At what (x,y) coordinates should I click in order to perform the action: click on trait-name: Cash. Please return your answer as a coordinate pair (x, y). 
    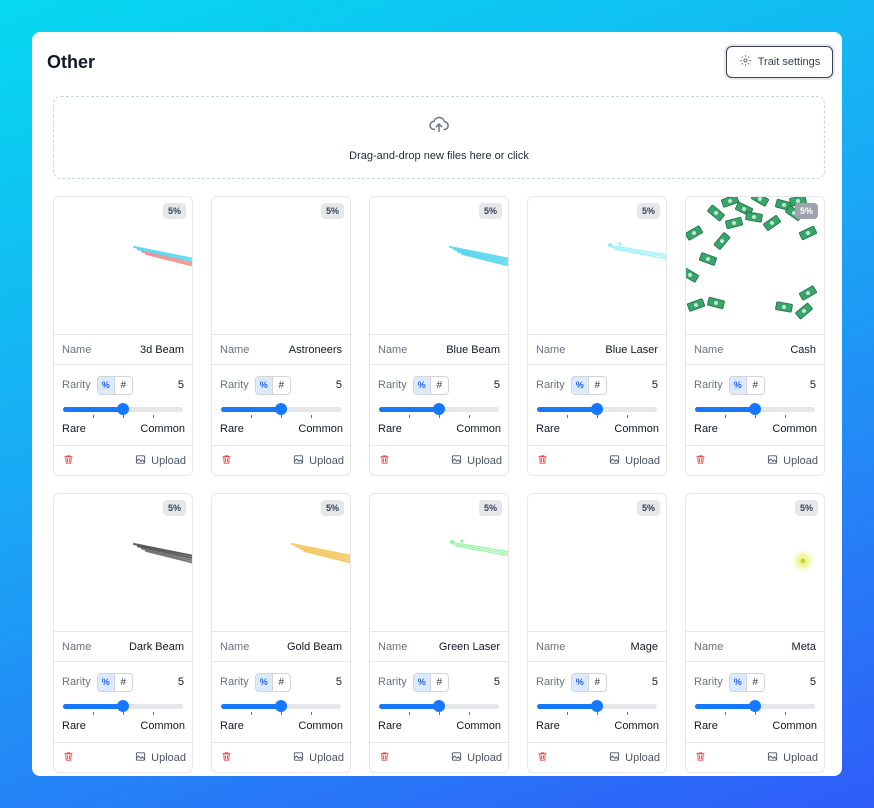
    Looking at the image, I should click on (803, 349).